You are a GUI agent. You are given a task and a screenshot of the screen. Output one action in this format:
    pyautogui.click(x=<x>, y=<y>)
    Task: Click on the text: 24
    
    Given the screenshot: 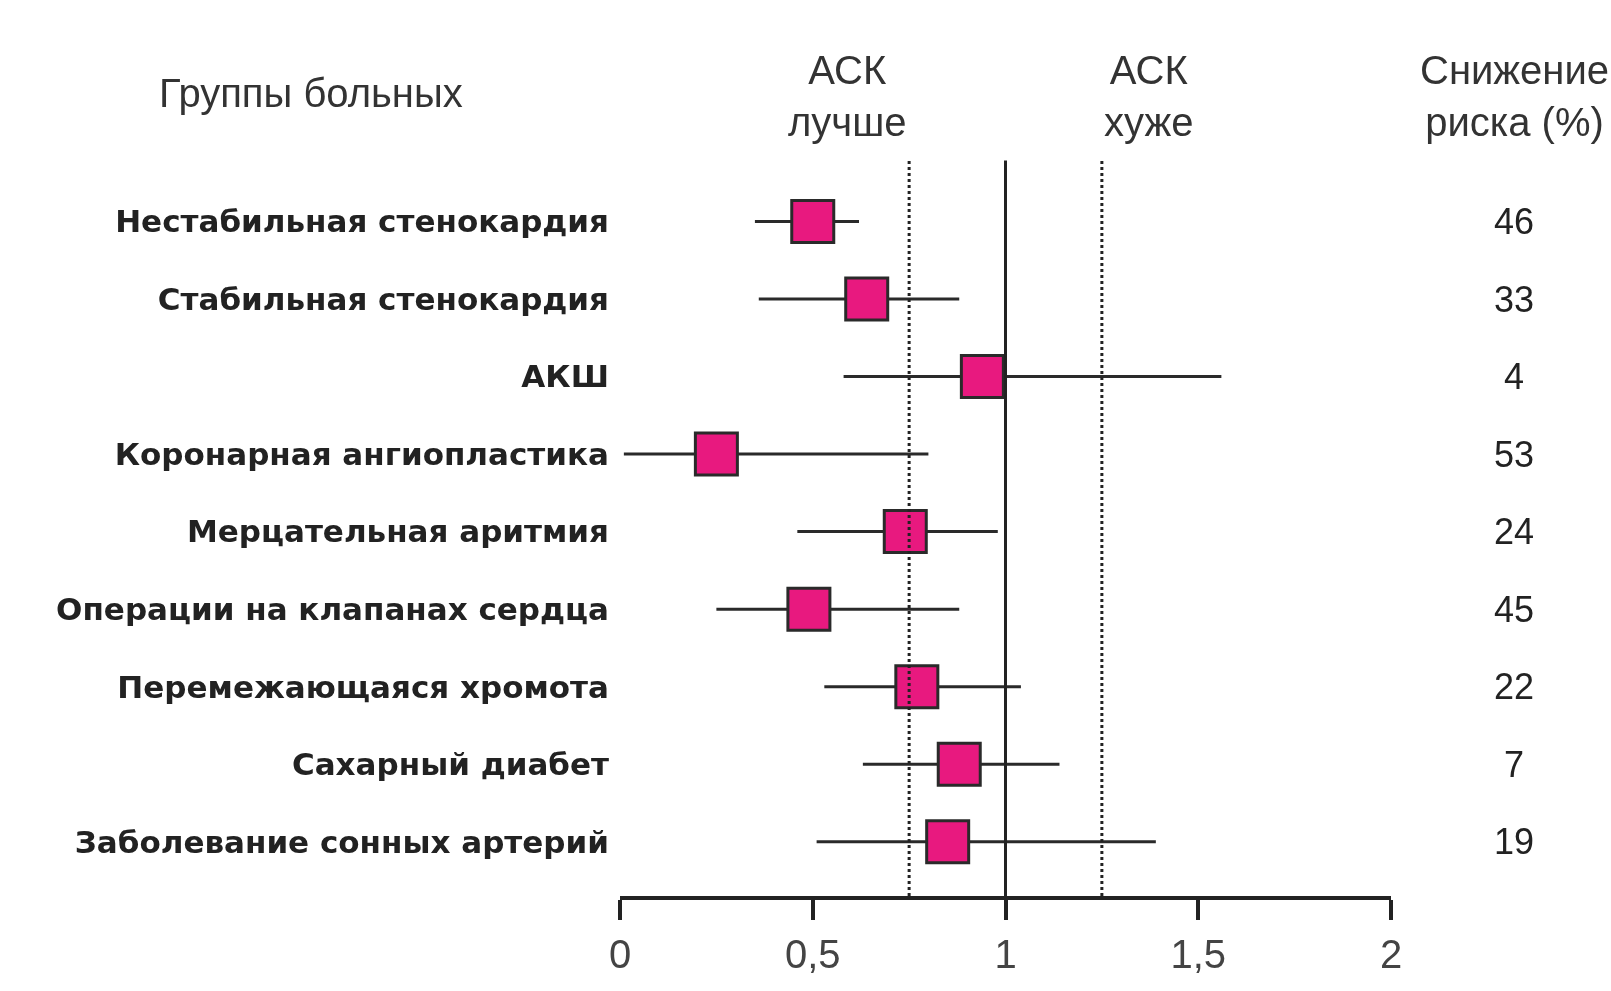 What is the action you would take?
    pyautogui.click(x=1514, y=531)
    